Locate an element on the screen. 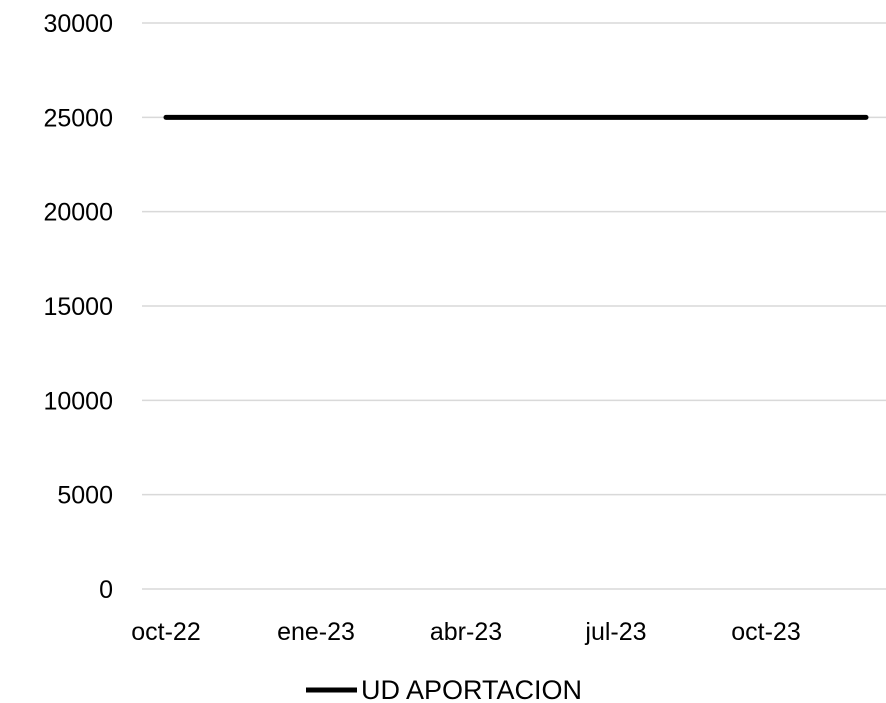 This screenshot has height=703, width=886. x-tick-label: abr-23 is located at coordinates (466, 632).